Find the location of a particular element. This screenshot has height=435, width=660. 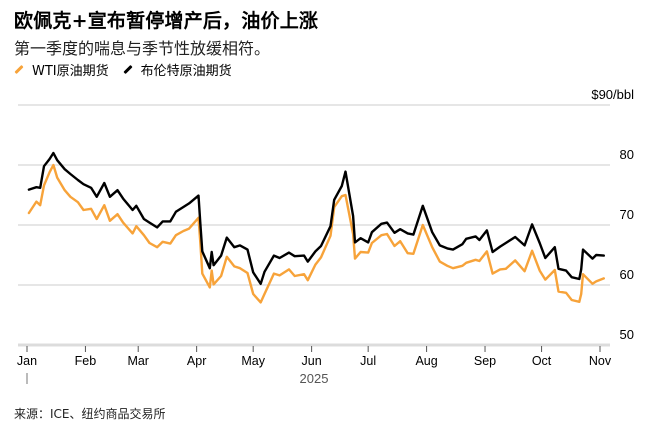

legend: WTI原油期货 布伦特原油期货 is located at coordinates (130, 69).